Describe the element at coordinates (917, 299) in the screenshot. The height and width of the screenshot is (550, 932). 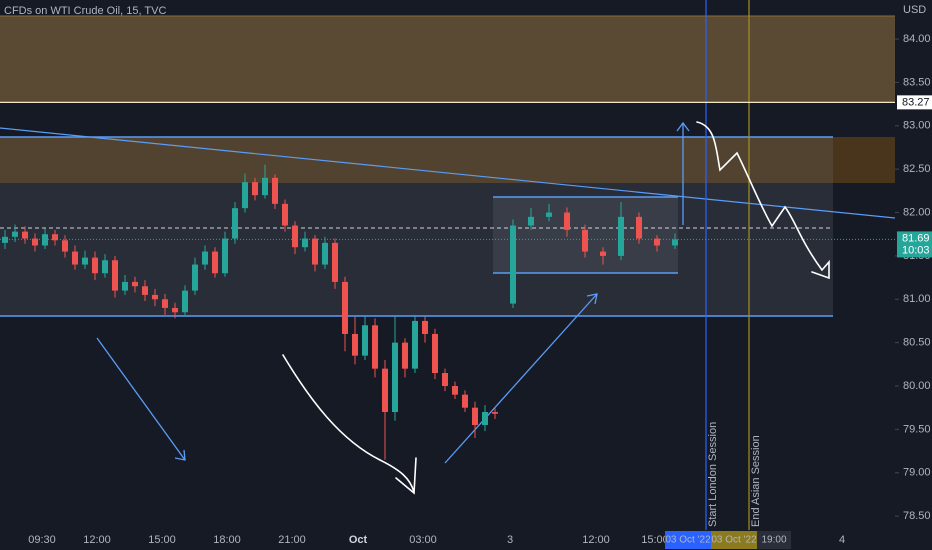
I see `y-tick-label: 81.00` at that location.